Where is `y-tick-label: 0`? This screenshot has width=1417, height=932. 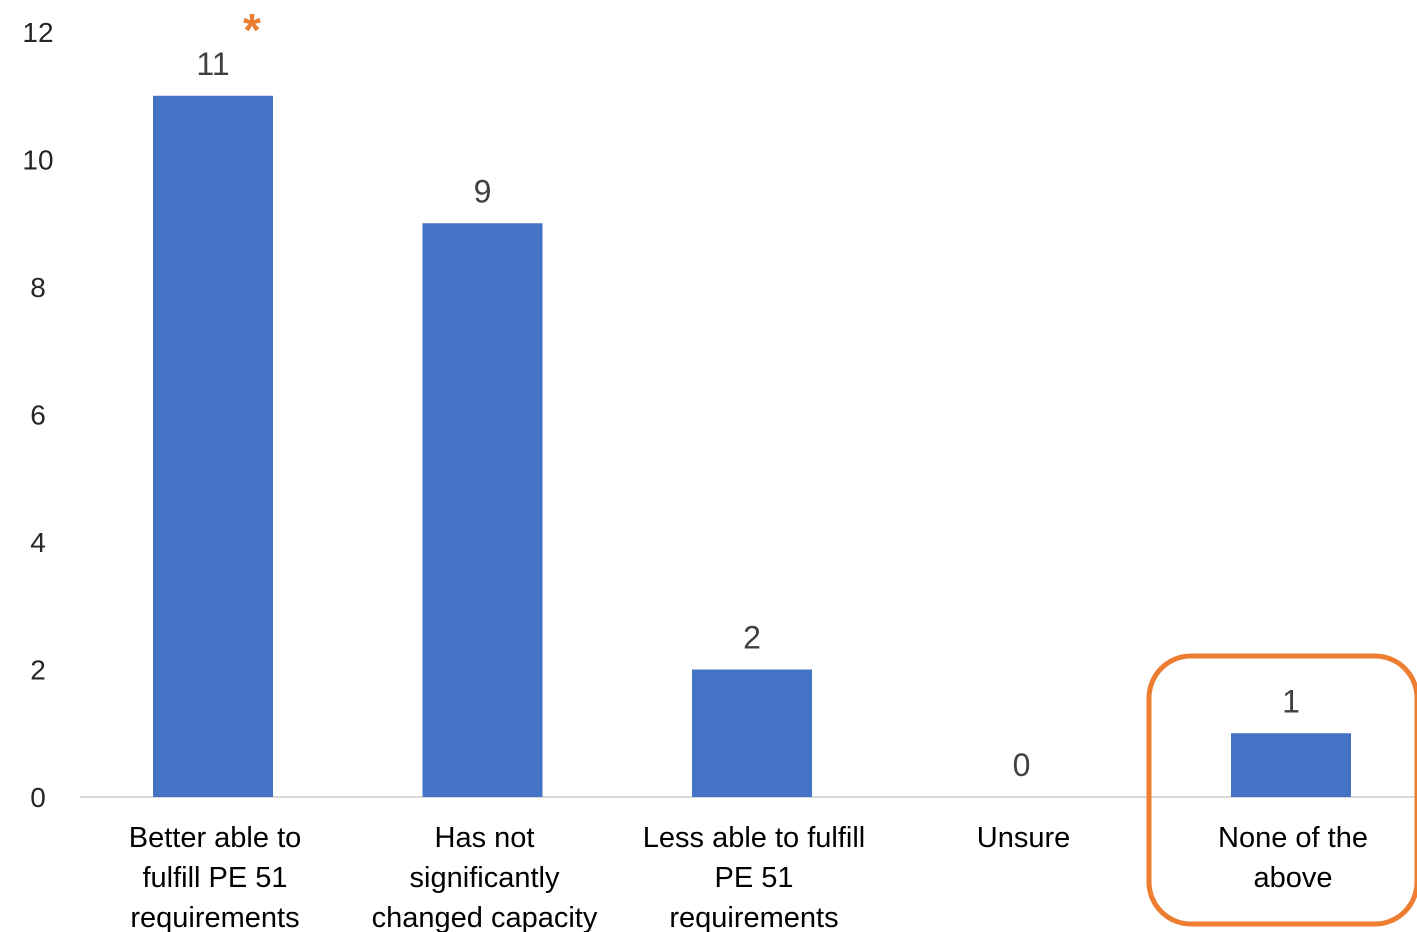 y-tick-label: 0 is located at coordinates (38, 797).